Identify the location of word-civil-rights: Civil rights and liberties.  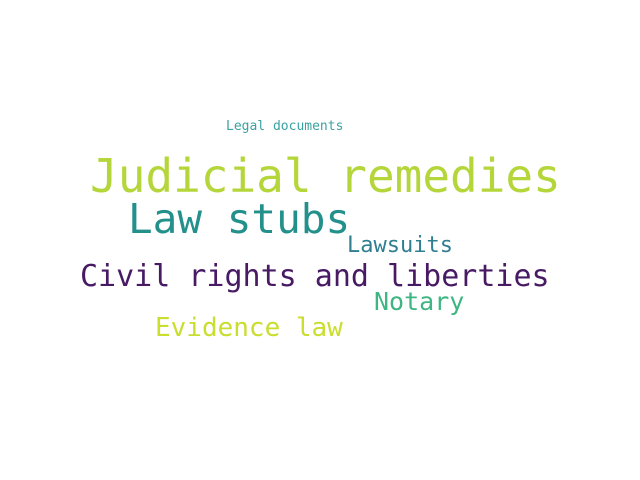
(315, 276).